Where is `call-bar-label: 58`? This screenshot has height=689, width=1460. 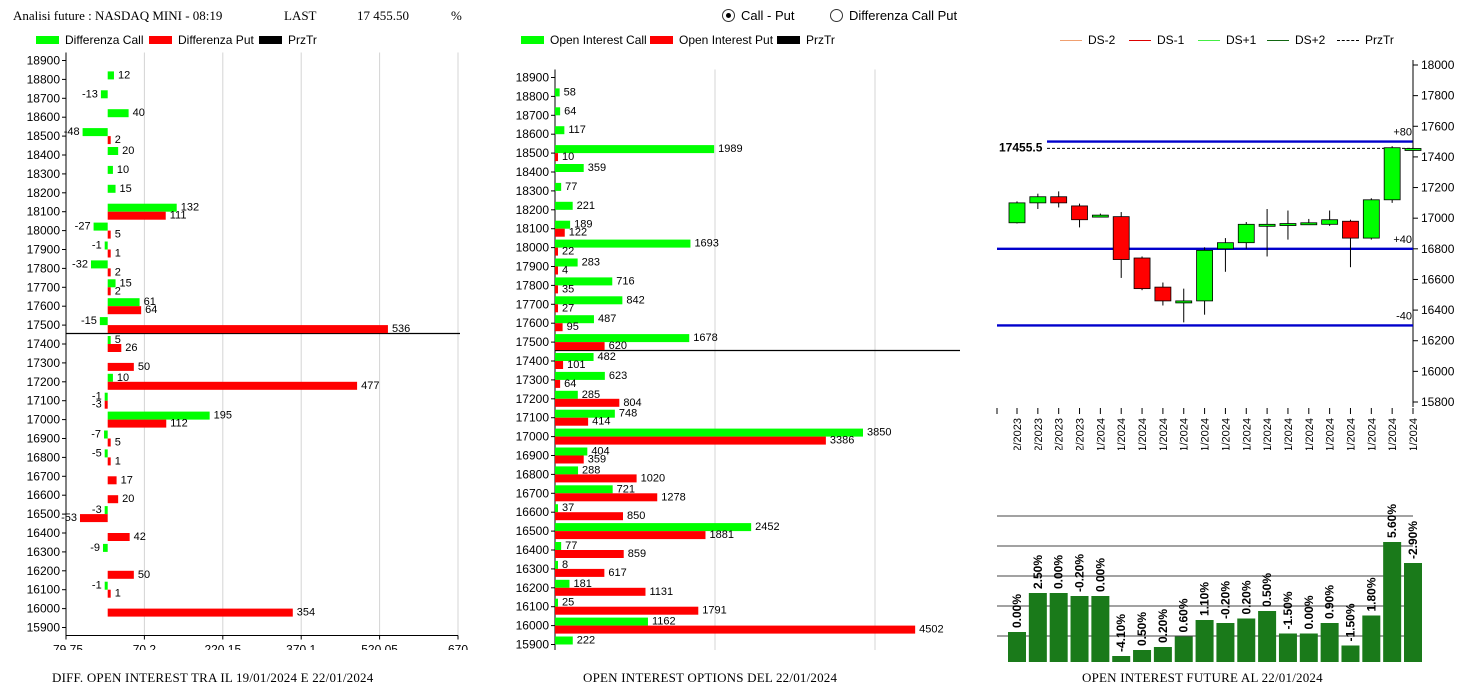
call-bar-label: 58 is located at coordinates (570, 92).